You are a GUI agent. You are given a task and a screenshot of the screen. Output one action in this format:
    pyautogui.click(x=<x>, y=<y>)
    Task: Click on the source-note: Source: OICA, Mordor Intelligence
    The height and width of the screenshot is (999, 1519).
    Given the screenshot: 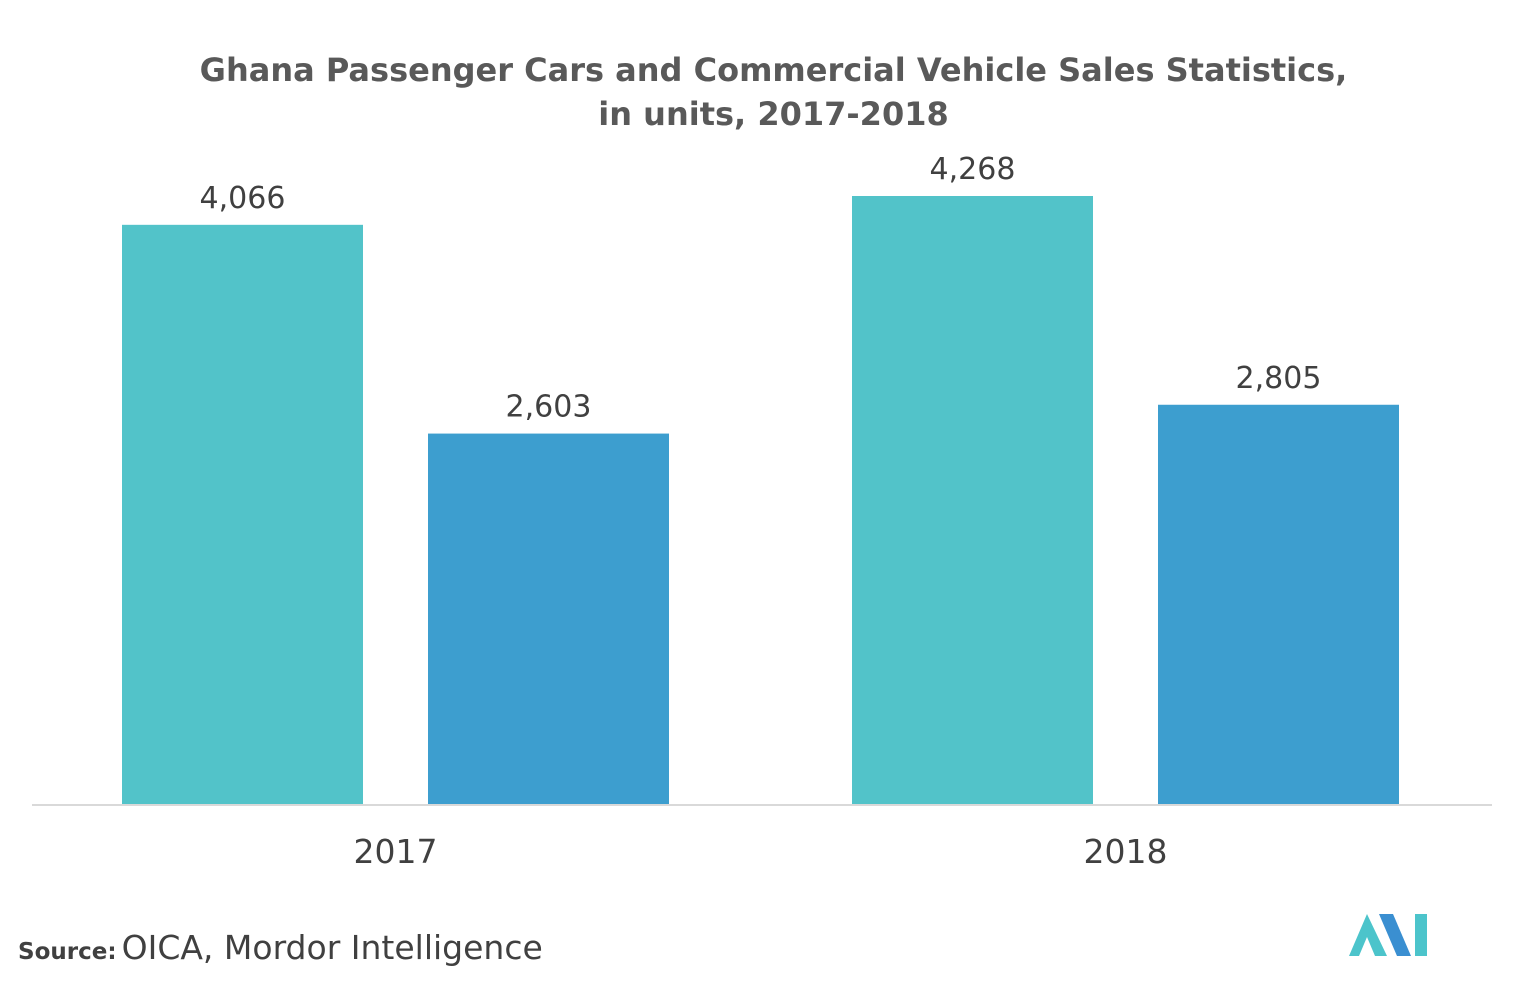 What is the action you would take?
    pyautogui.click(x=280, y=947)
    